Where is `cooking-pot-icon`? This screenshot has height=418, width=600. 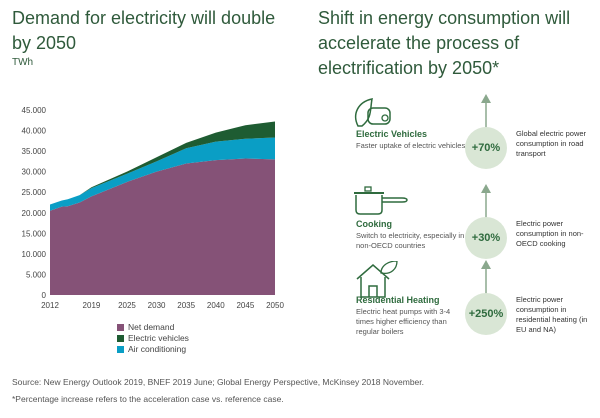 cooking-pot-icon is located at coordinates (381, 200).